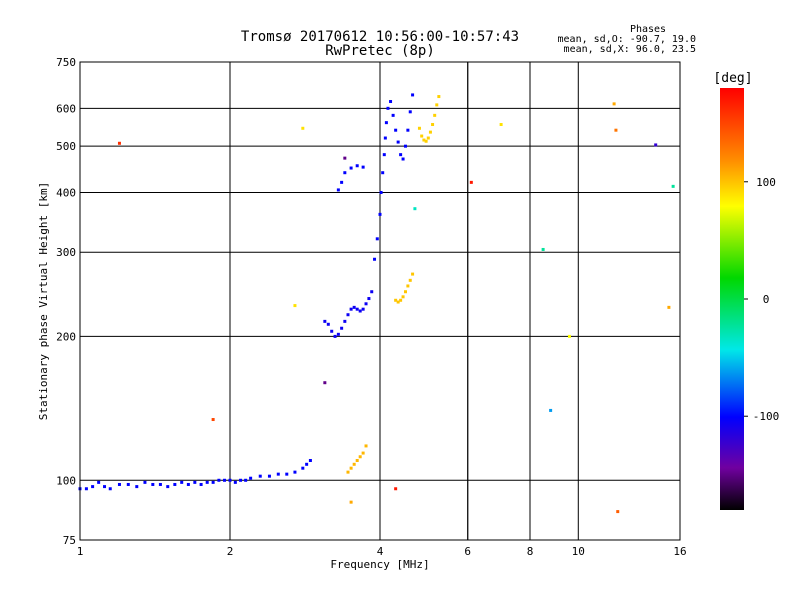 The width and height of the screenshot is (800, 600). What do you see at coordinates (761, 299) in the screenshot?
I see `colorbar-ticks: 100 0 -100` at bounding box center [761, 299].